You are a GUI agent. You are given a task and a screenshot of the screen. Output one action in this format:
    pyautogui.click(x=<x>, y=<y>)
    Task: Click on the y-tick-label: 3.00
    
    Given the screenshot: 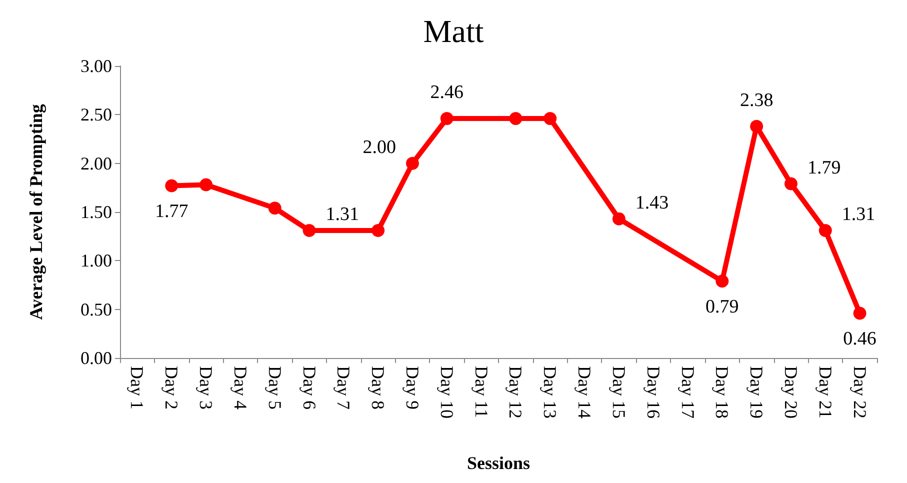 What is the action you would take?
    pyautogui.click(x=96, y=66)
    